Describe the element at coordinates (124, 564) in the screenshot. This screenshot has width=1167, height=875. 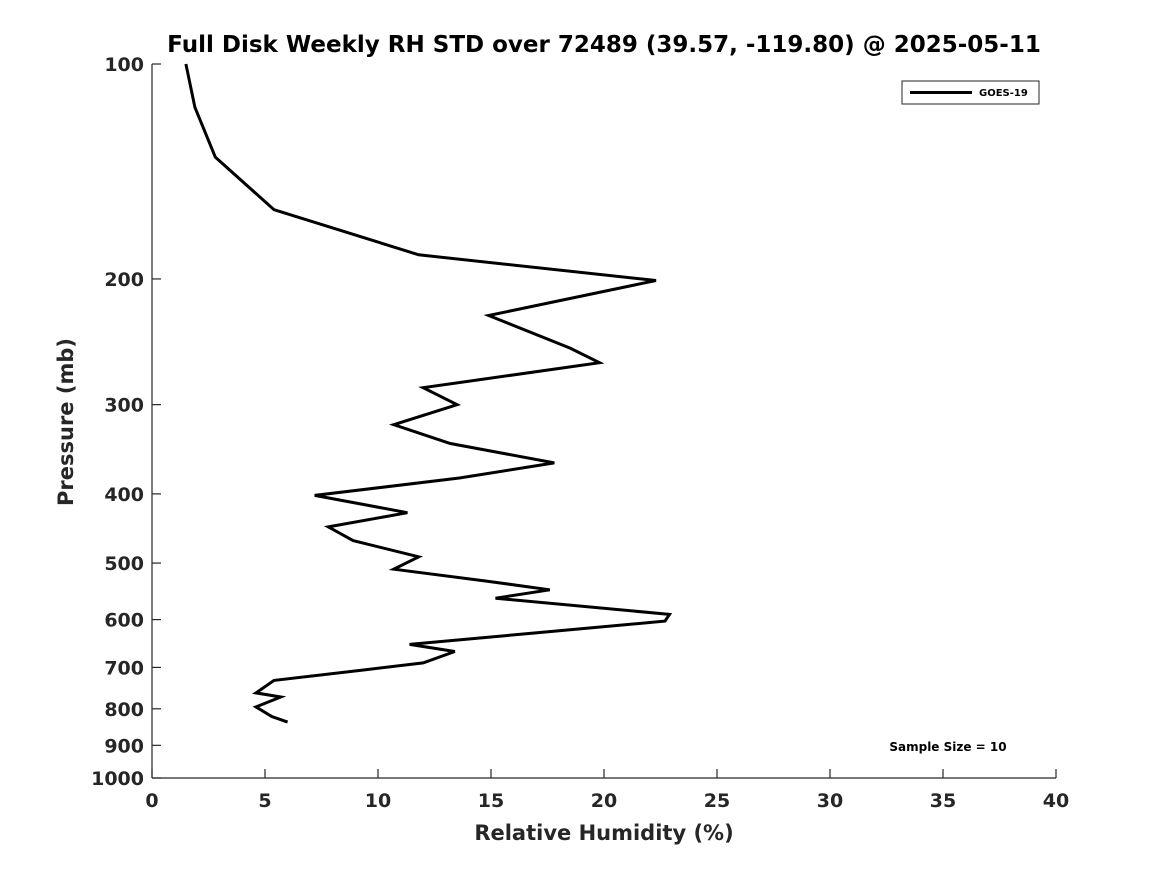
I see `y-tick-label: 500` at that location.